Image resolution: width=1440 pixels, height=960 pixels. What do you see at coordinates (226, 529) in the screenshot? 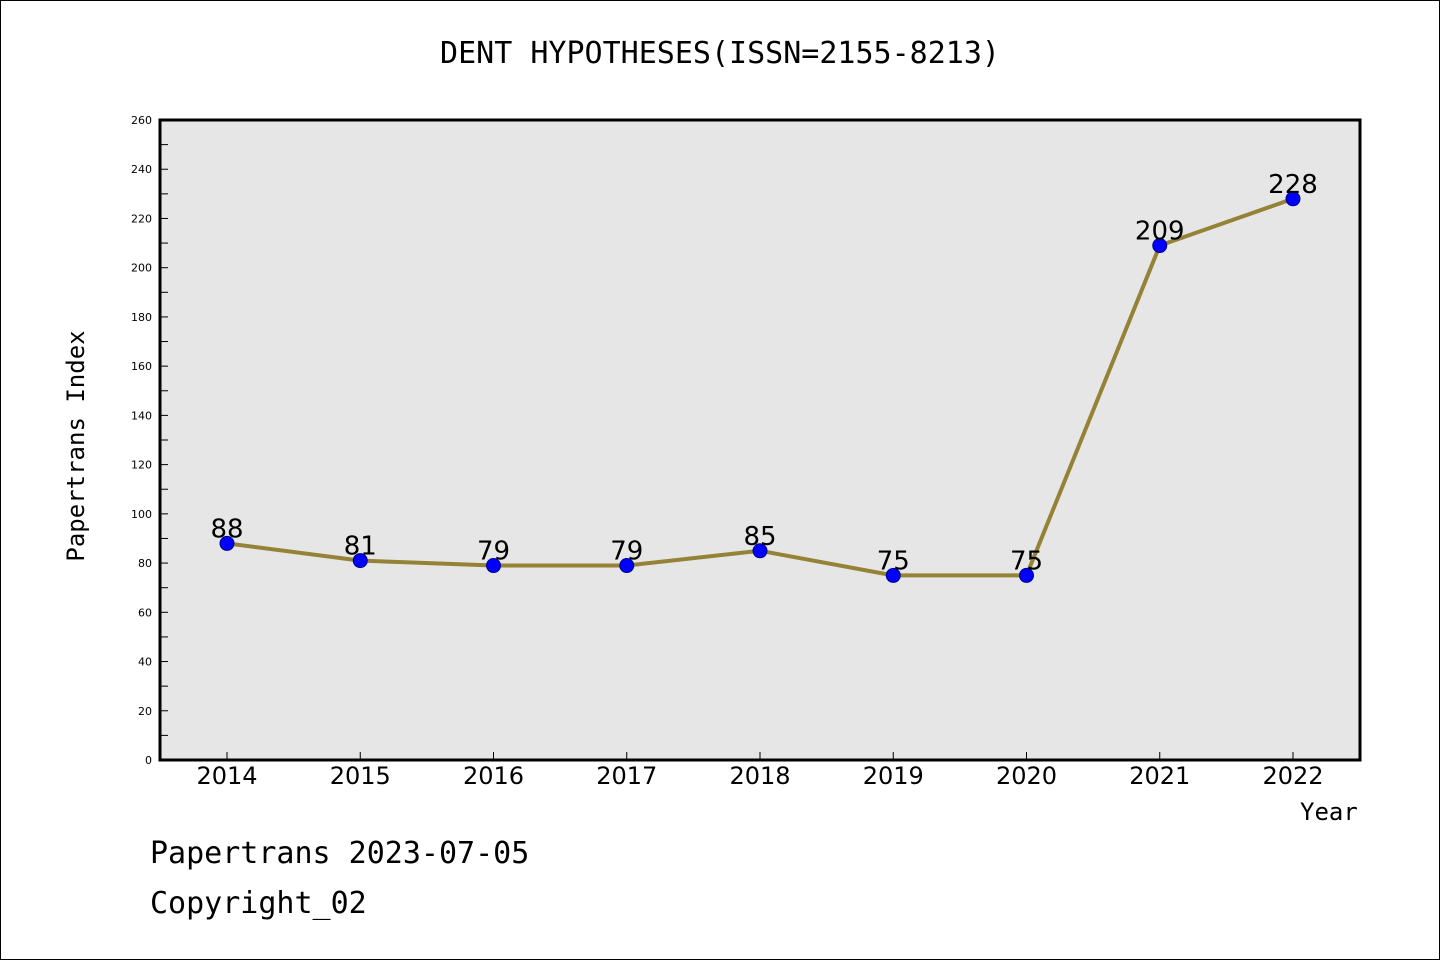
I see `data-label: 88` at bounding box center [226, 529].